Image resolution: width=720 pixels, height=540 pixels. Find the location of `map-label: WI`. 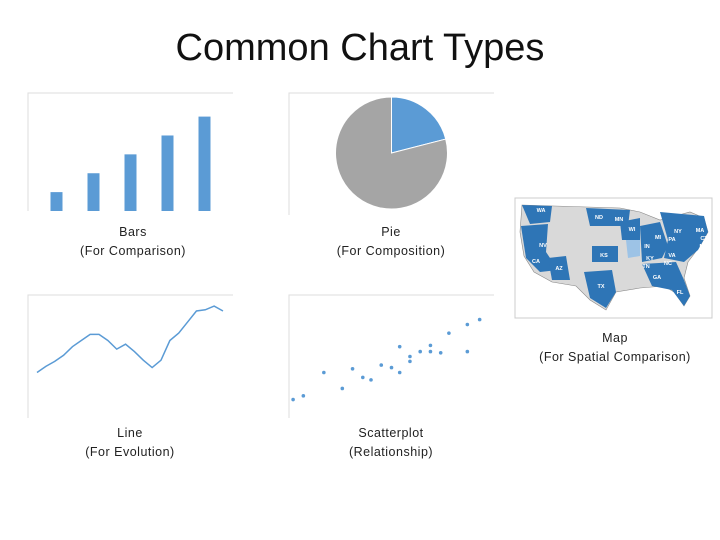

map-label: WI is located at coordinates (632, 230).